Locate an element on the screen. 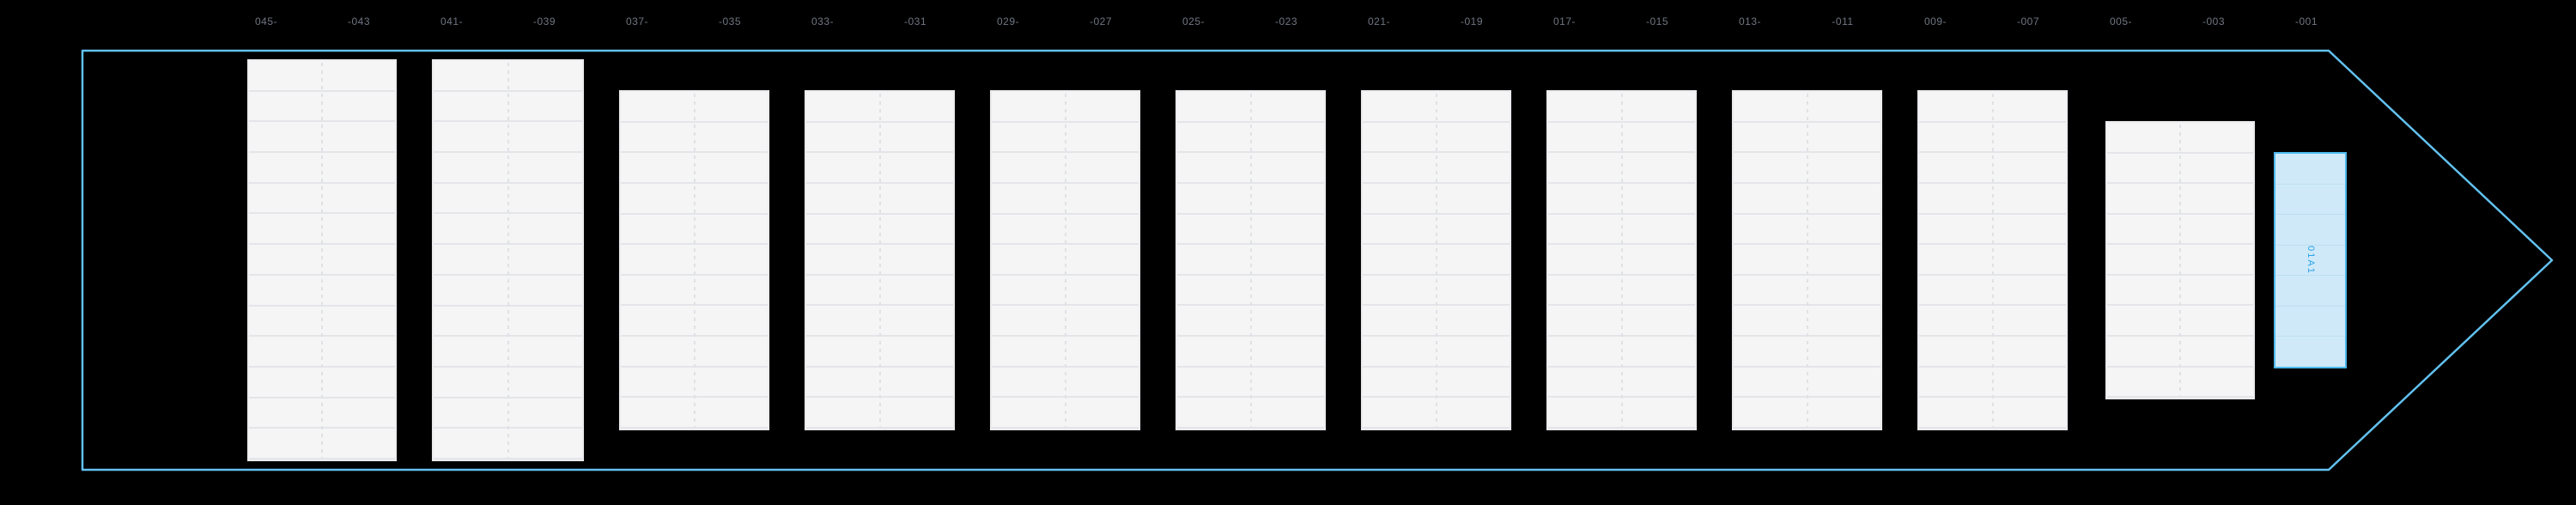 The height and width of the screenshot is (505, 2576). bay-label-025: 025- is located at coordinates (1194, 21).